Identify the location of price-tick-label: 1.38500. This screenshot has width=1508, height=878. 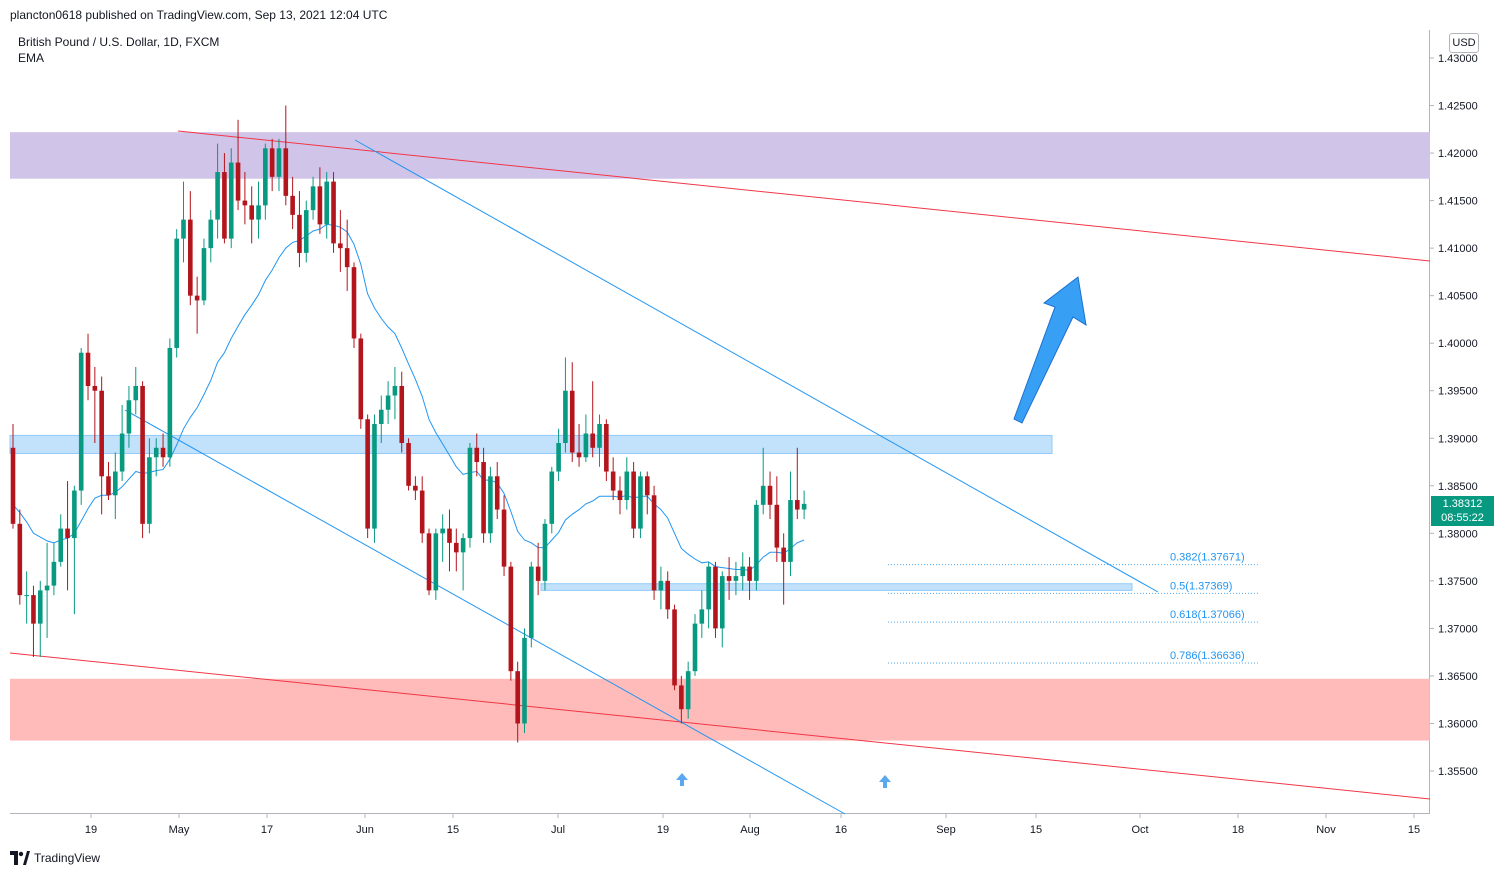
(1458, 487).